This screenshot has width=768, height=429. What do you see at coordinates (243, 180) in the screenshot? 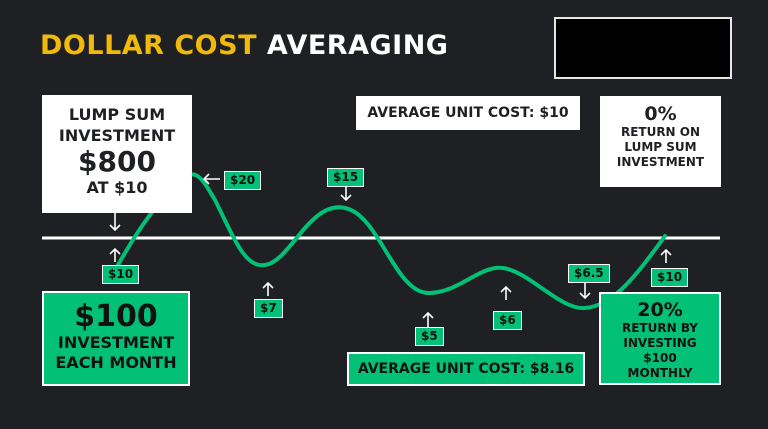
I see `price-label: $20` at bounding box center [243, 180].